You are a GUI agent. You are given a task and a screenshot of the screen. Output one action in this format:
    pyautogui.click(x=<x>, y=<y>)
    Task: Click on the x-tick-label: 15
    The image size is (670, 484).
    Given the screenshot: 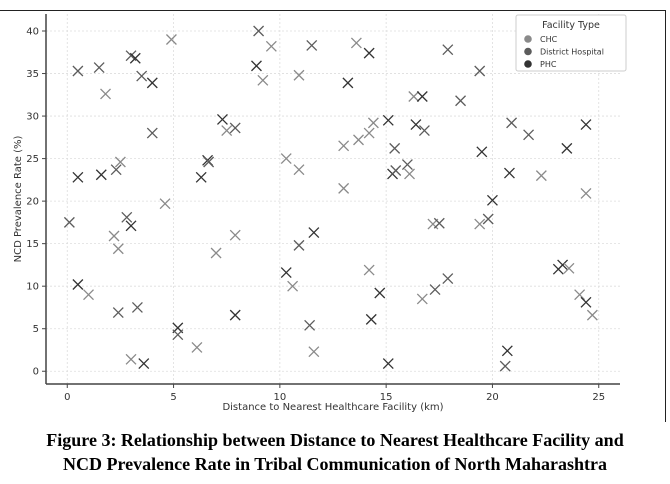 What is the action you would take?
    pyautogui.click(x=386, y=397)
    